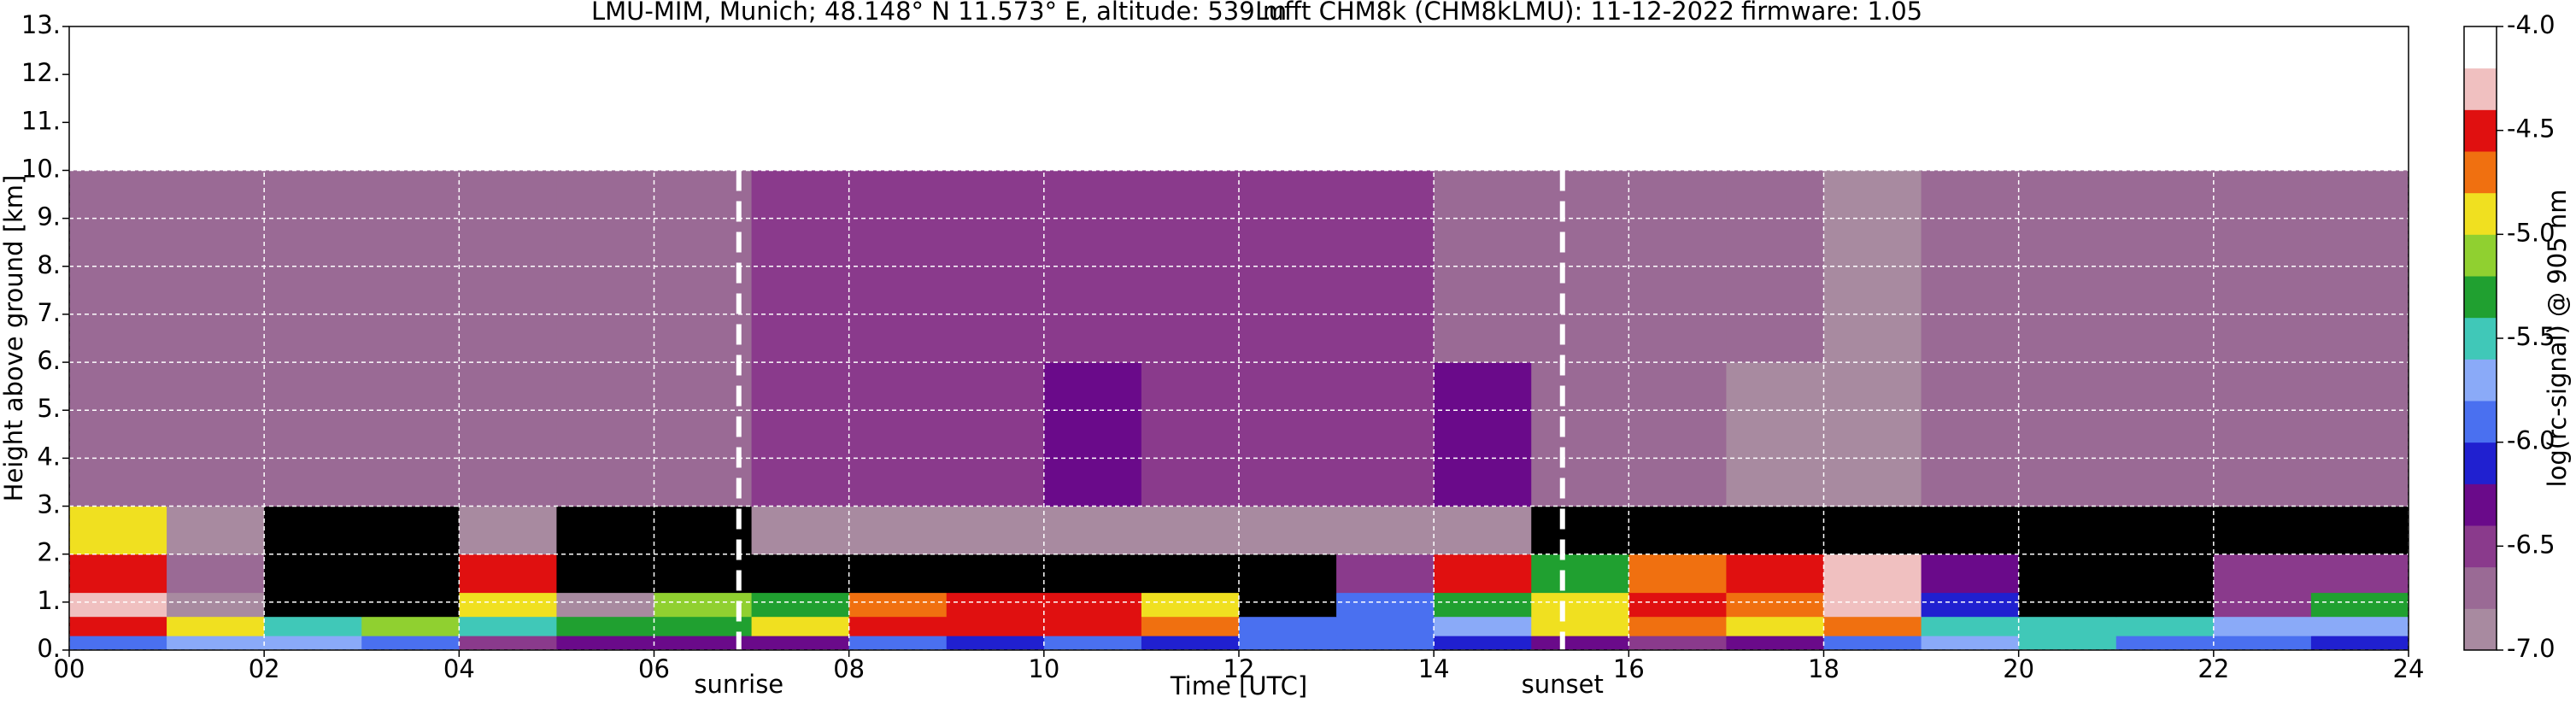  What do you see at coordinates (69, 668) in the screenshot?
I see `x-tick-label: 00` at bounding box center [69, 668].